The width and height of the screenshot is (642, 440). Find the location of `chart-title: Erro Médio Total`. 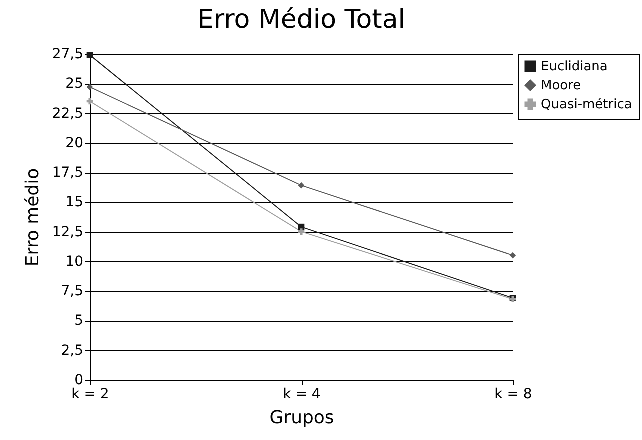

chart-title: Erro Médio Total is located at coordinates (302, 20).